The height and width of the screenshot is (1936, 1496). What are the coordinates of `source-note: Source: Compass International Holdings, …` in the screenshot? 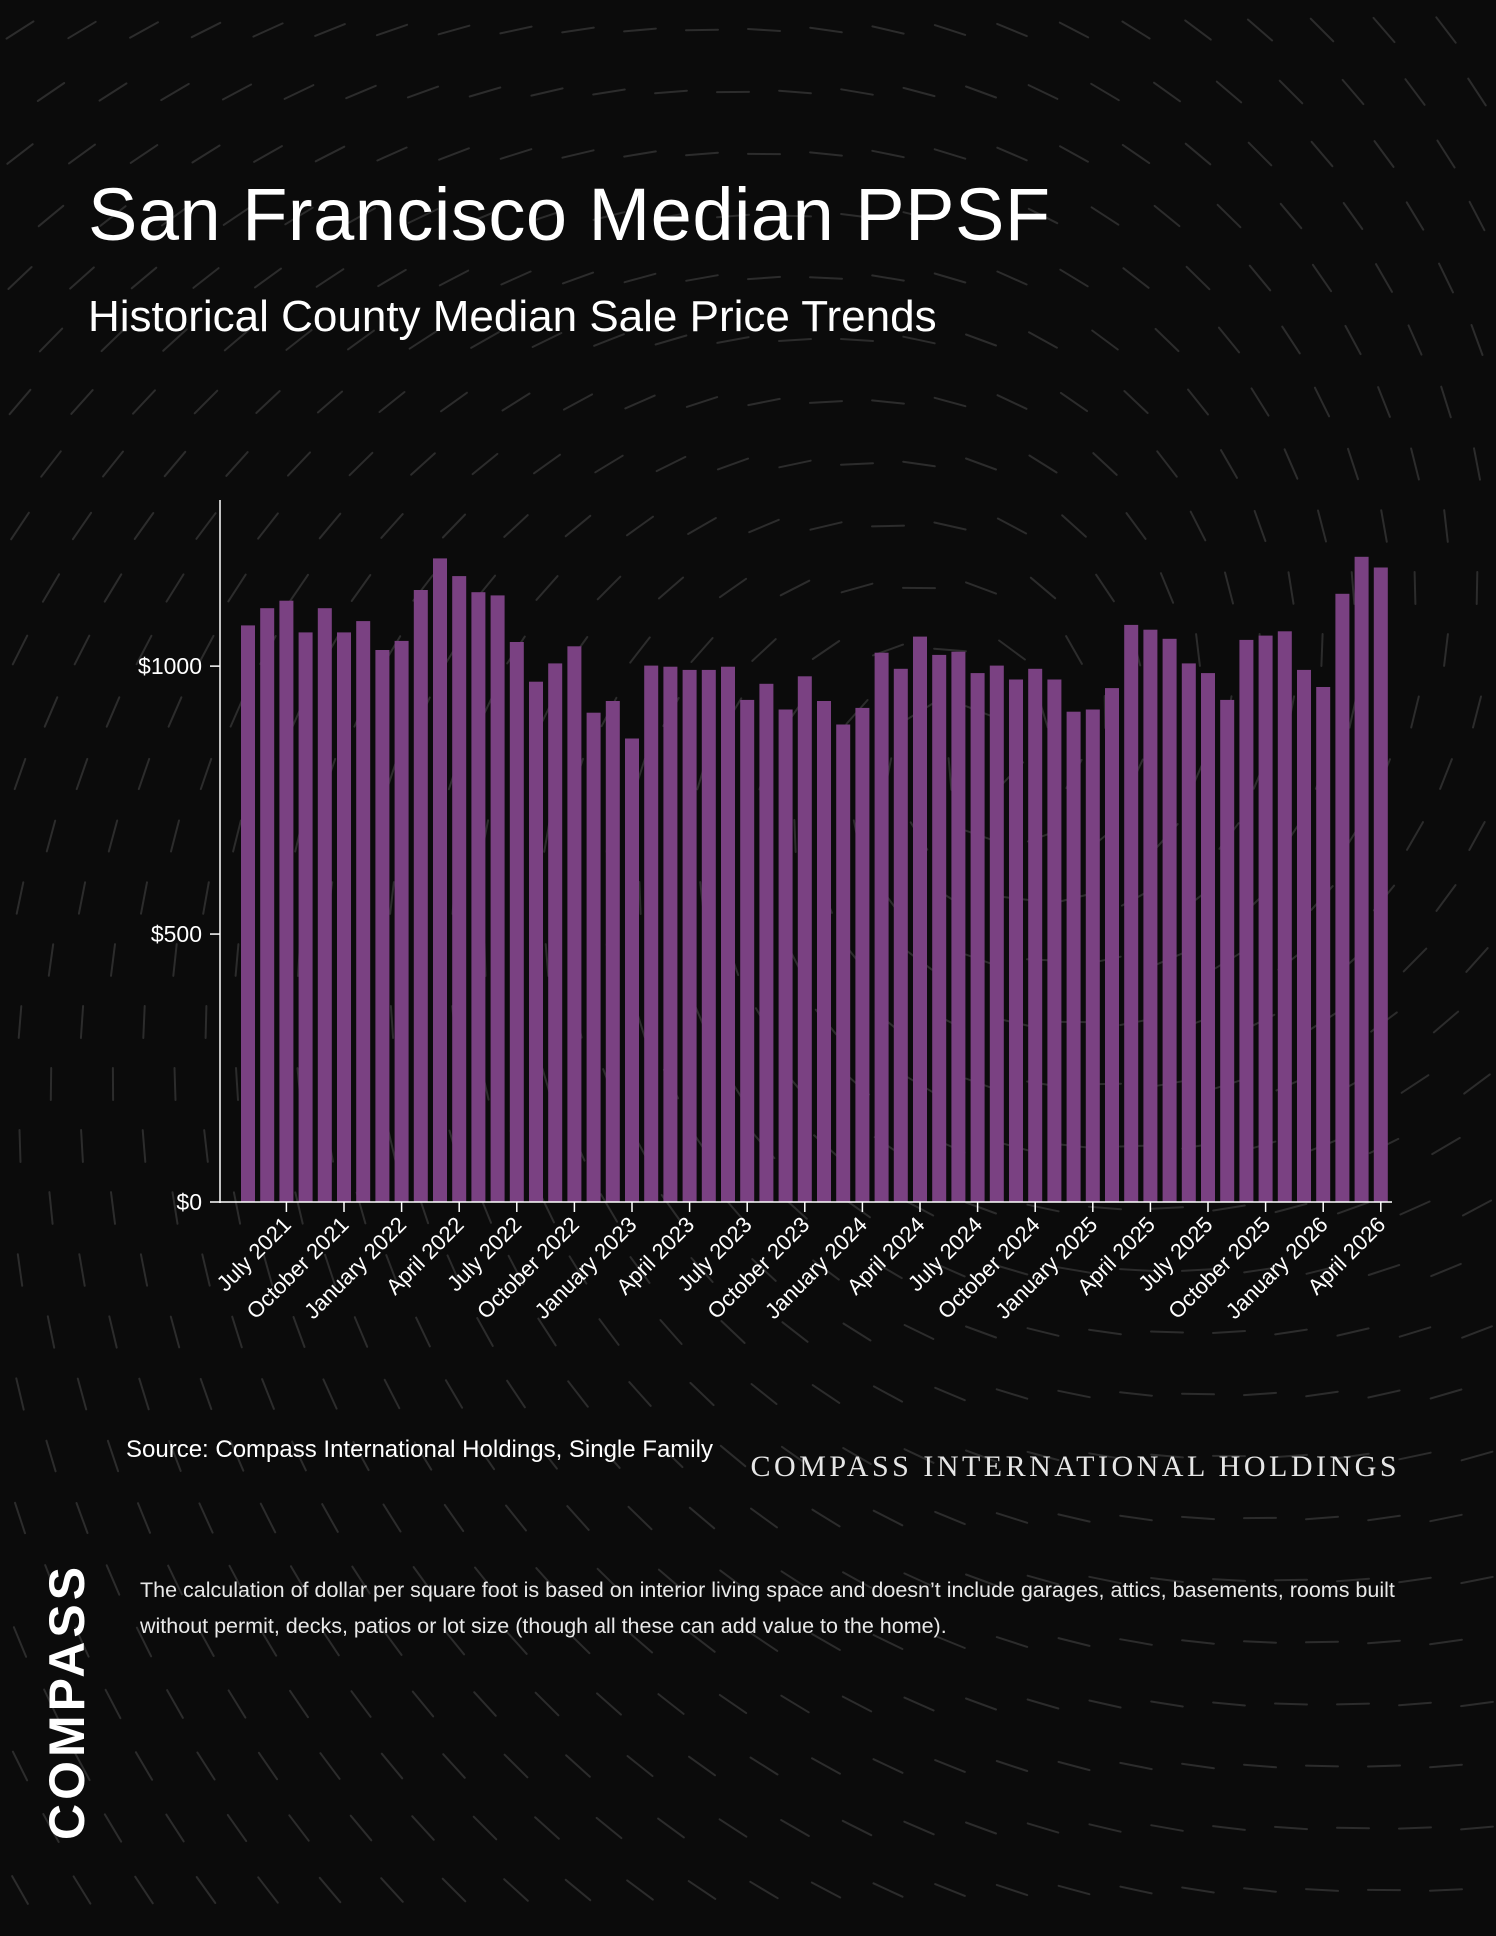 It's located at (419, 1449).